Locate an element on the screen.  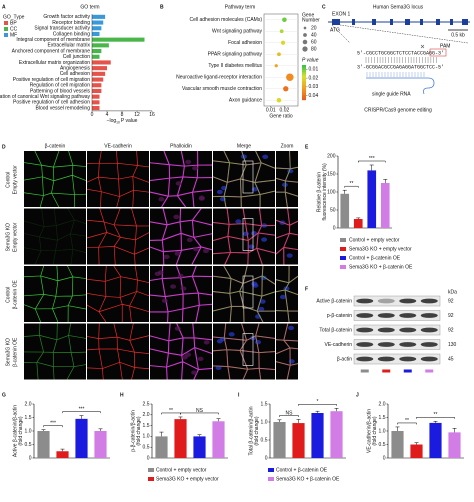
sequence: 5'-CGCCTGCGGCTCTCCTACCGAGG-3' is located at coordinates (400, 53).